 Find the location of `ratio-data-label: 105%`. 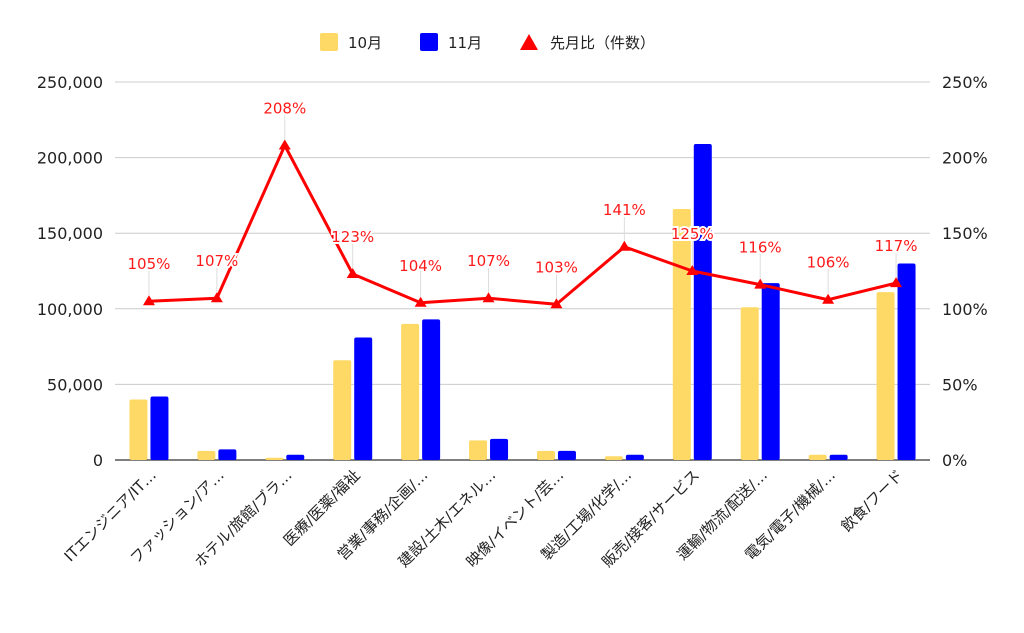

ratio-data-label: 105% is located at coordinates (149, 264).